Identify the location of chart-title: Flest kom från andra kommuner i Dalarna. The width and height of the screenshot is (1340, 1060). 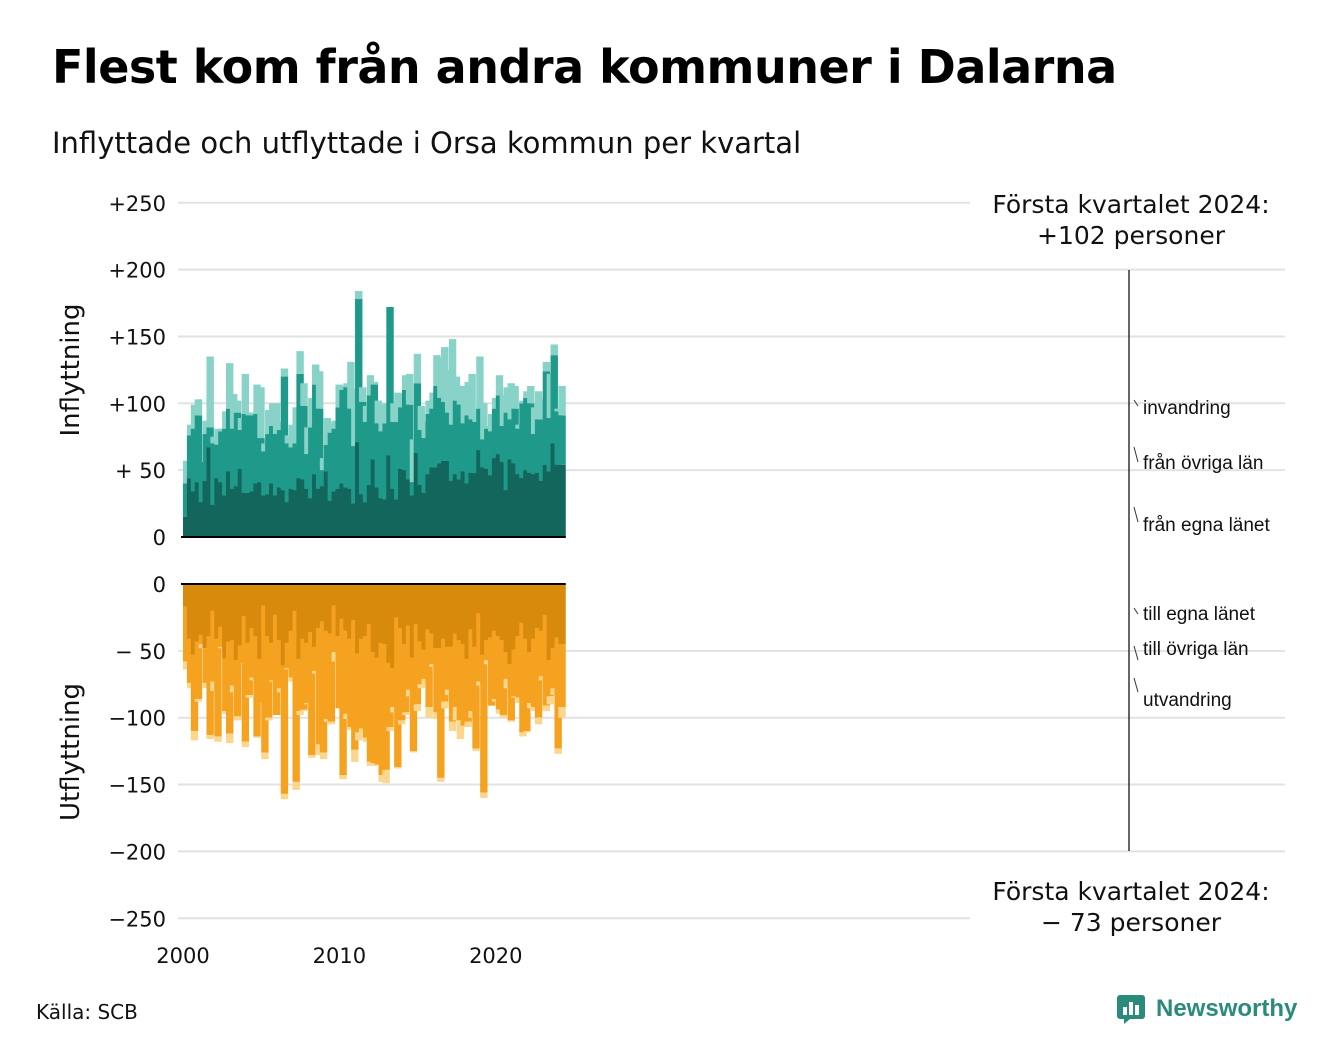
(584, 67).